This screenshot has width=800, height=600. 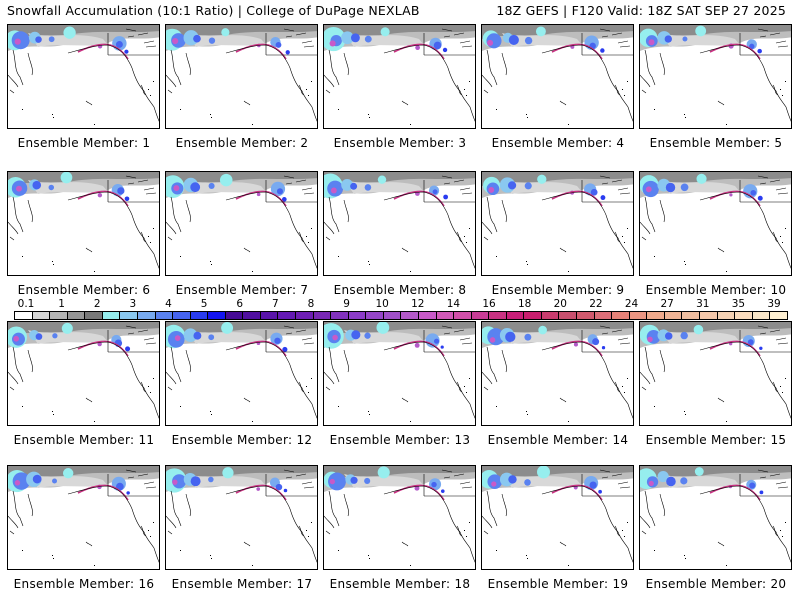 I want to click on colorbar-tick-label: 8, so click(x=311, y=304).